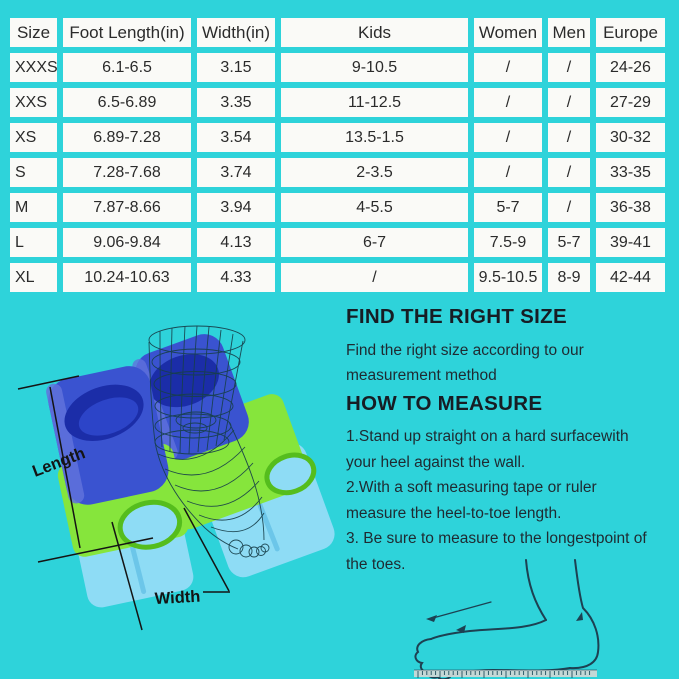 The width and height of the screenshot is (679, 679). I want to click on table-cell: 11-12.5, so click(374, 102).